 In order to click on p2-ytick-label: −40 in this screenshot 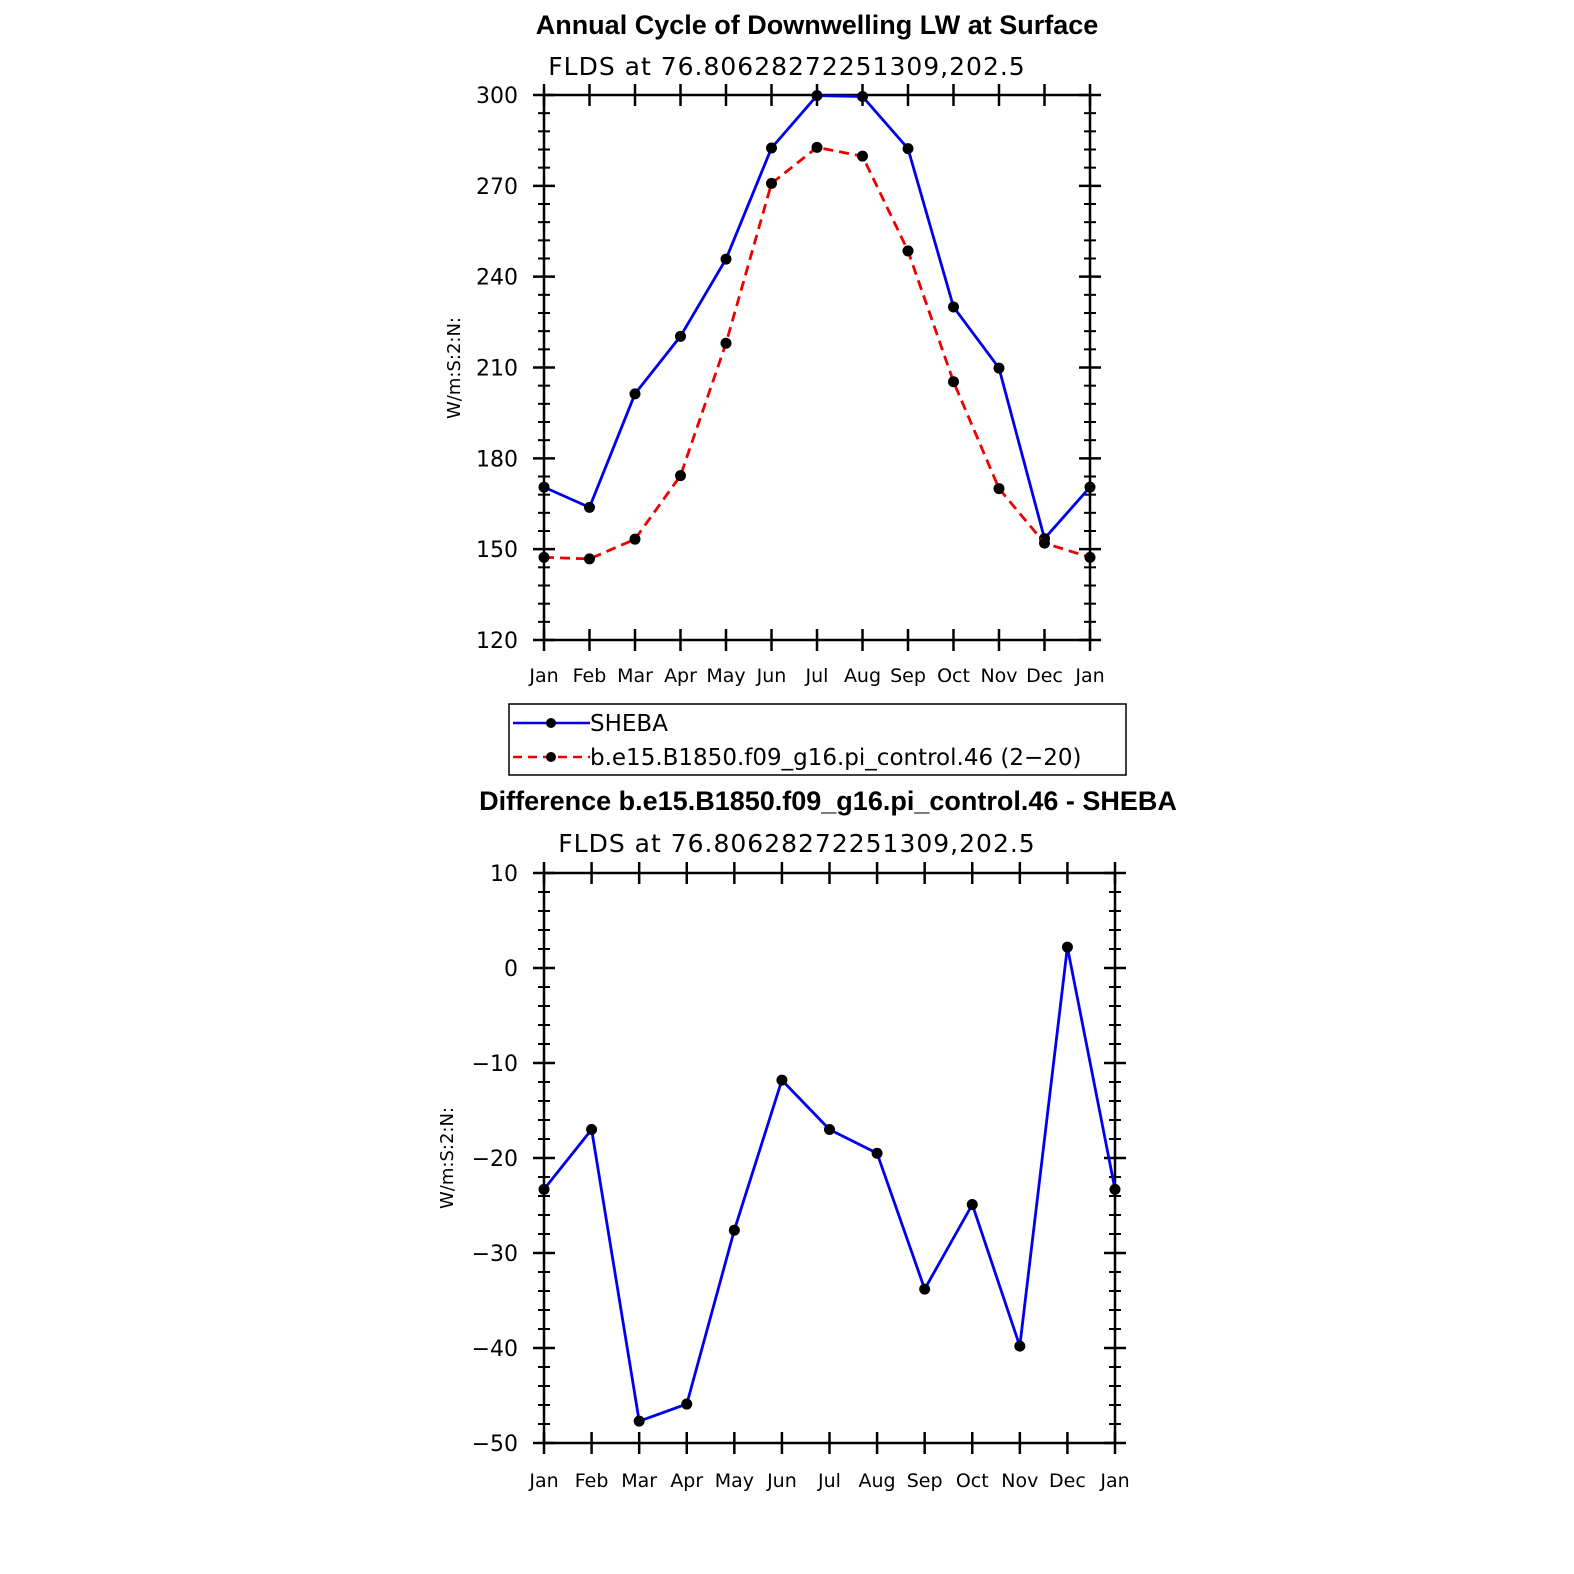, I will do `click(495, 1349)`.